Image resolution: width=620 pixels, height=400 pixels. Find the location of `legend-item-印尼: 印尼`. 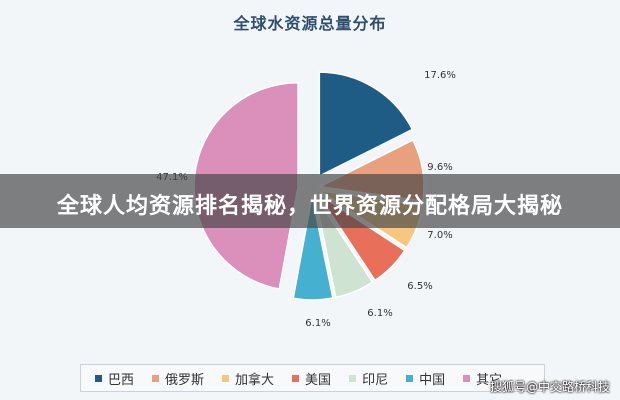

legend-item-印尼: 印尼 is located at coordinates (368, 378).